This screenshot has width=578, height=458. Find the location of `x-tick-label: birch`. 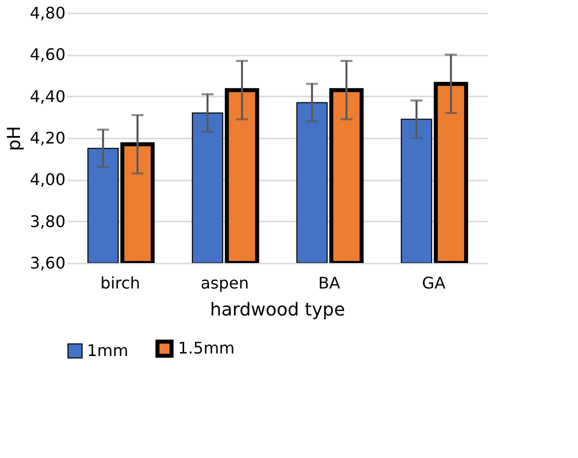

x-tick-label: birch is located at coordinates (120, 283).